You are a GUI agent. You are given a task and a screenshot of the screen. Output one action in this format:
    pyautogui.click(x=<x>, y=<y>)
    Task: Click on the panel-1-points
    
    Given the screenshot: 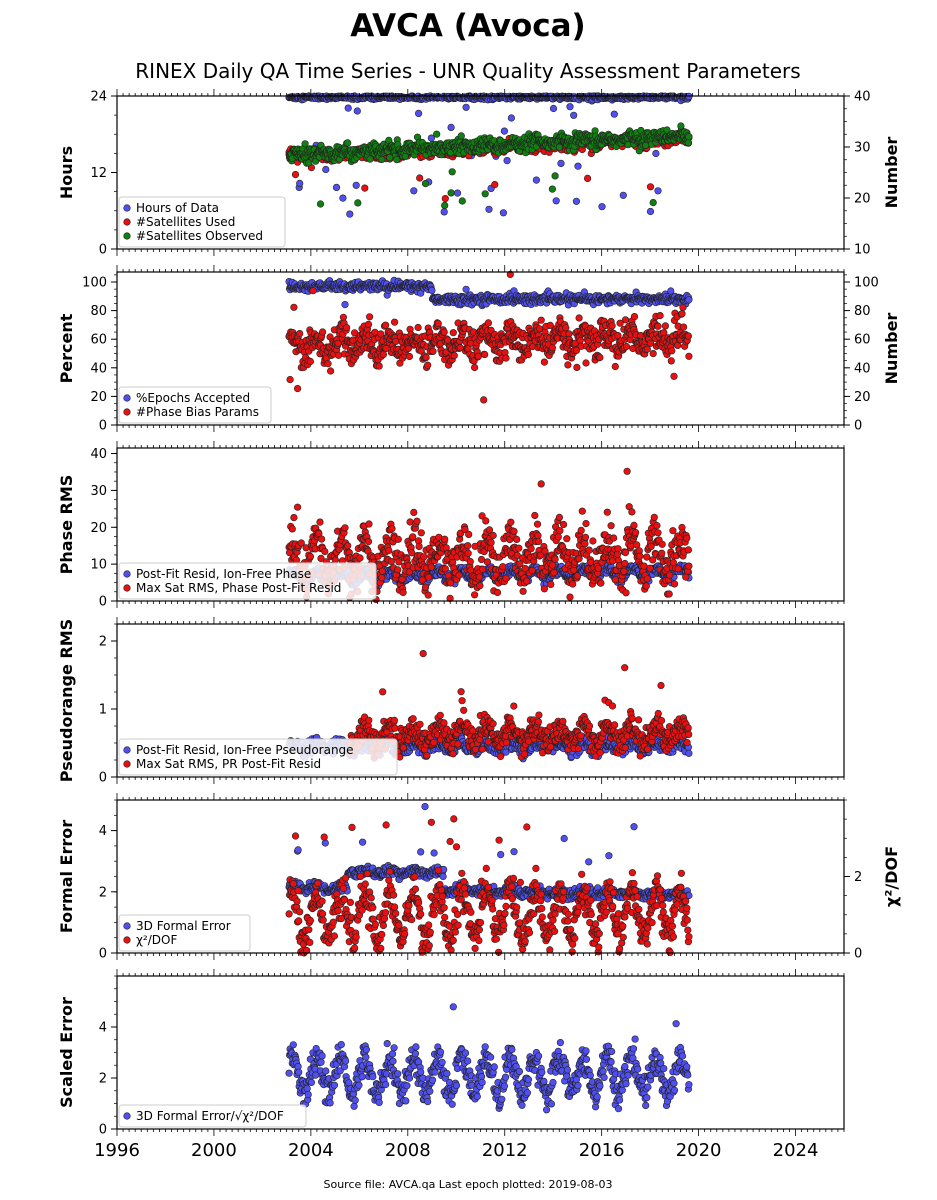 What is the action you would take?
    pyautogui.click(x=489, y=155)
    